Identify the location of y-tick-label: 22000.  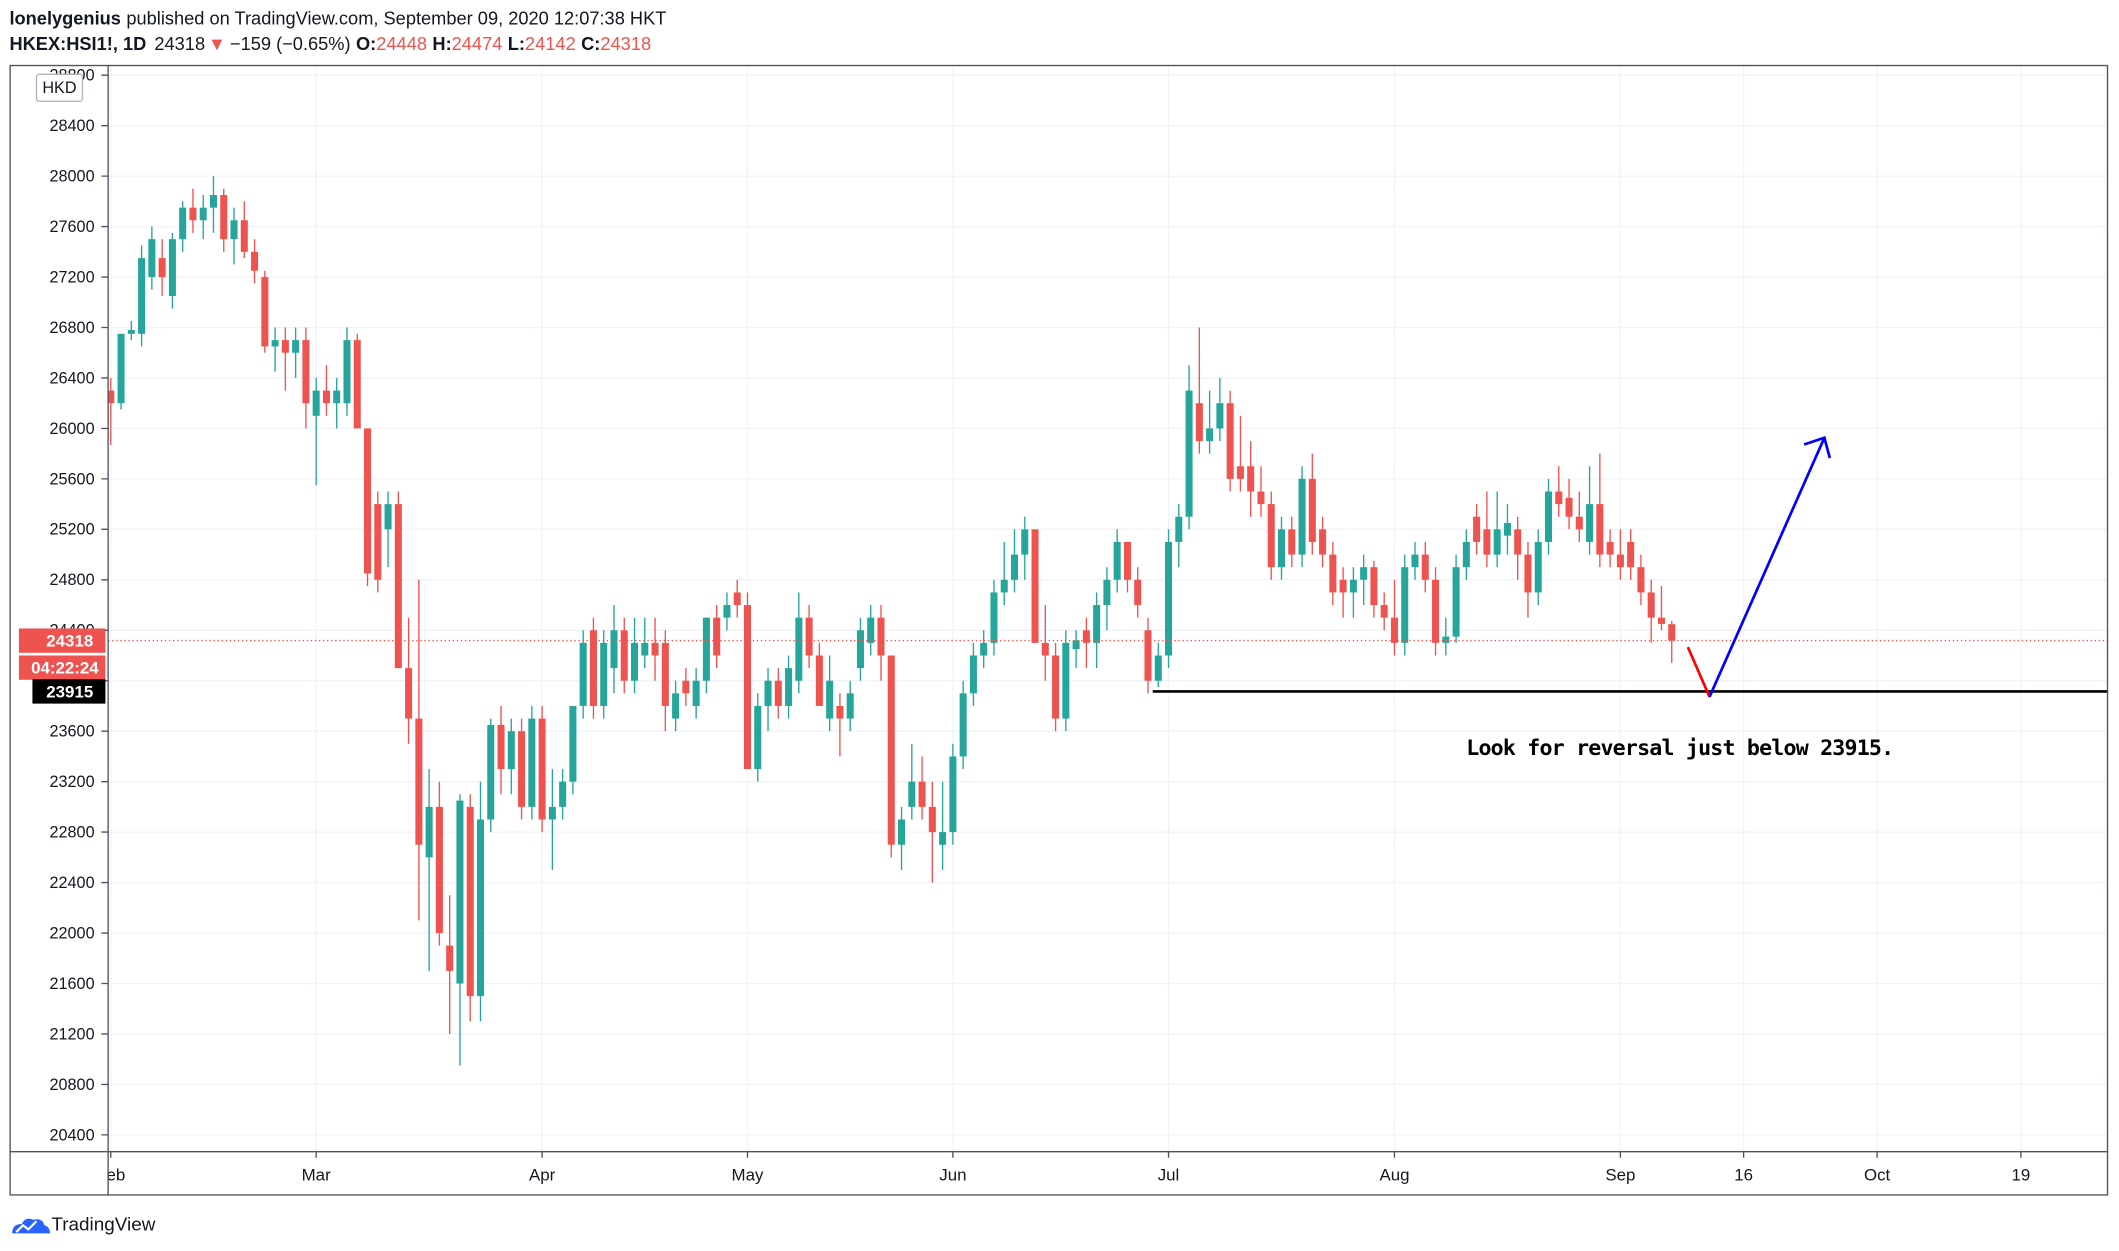
(72, 933).